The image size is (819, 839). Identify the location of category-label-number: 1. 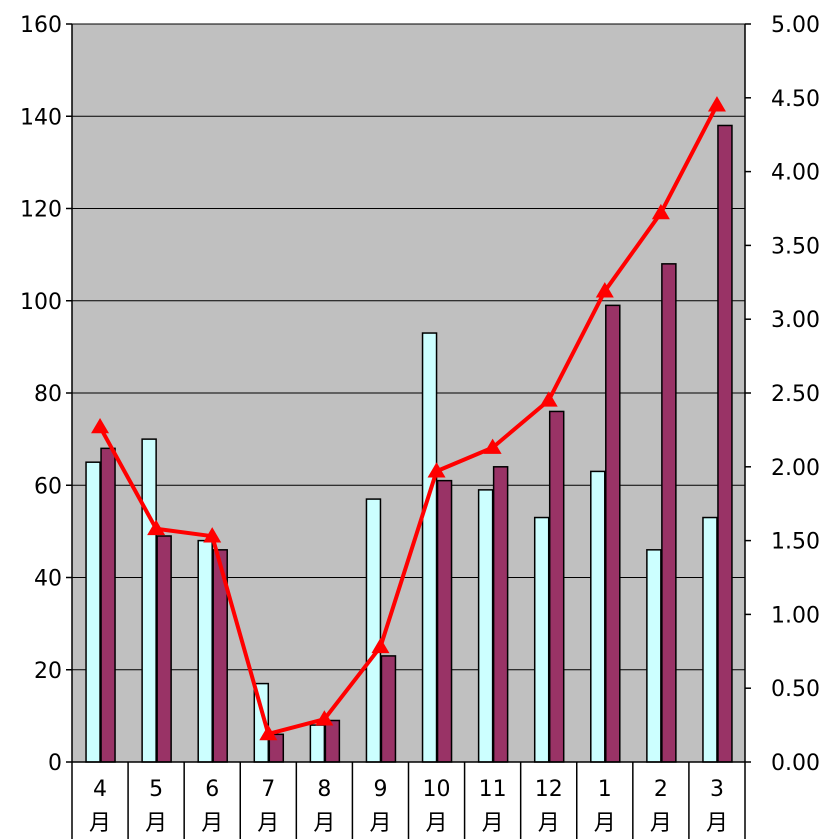
(605, 789).